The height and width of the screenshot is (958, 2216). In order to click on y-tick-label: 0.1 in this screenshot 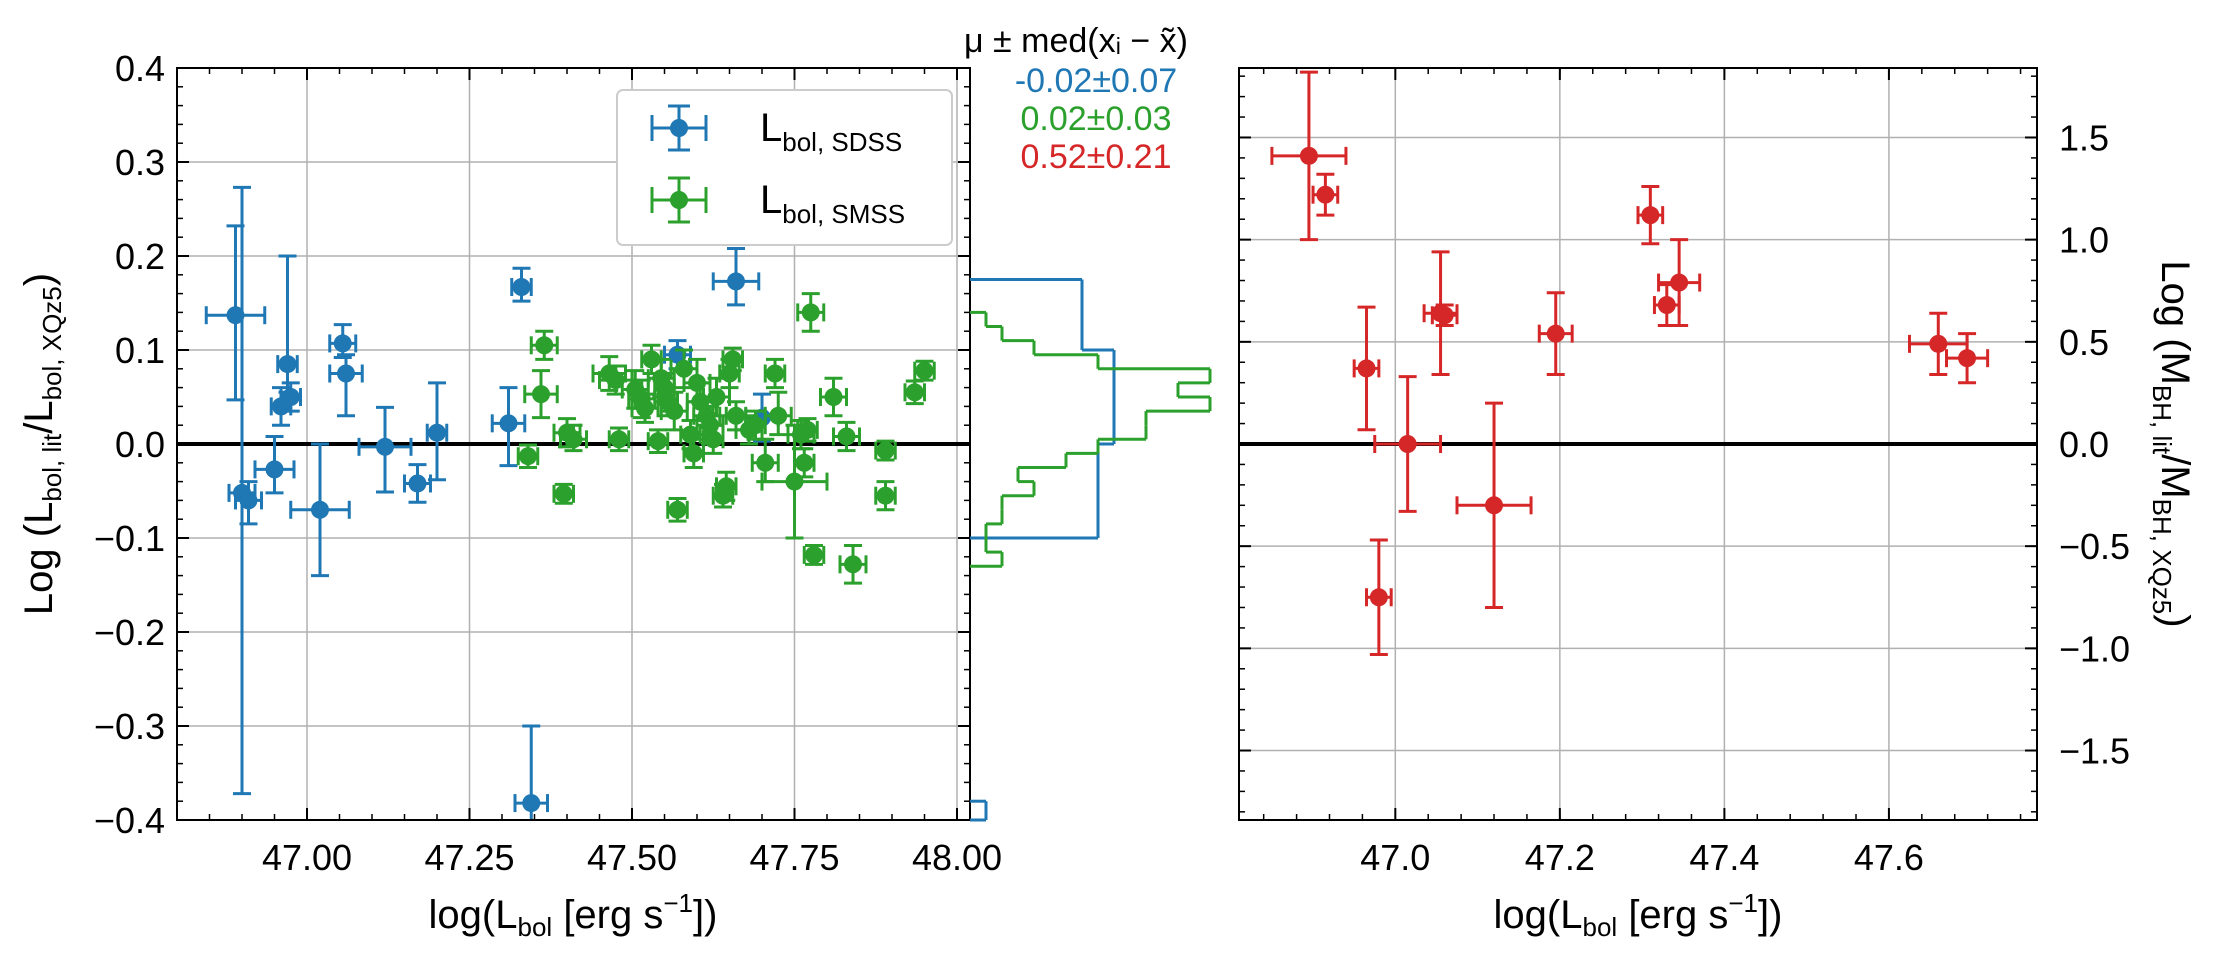, I will do `click(140, 350)`.